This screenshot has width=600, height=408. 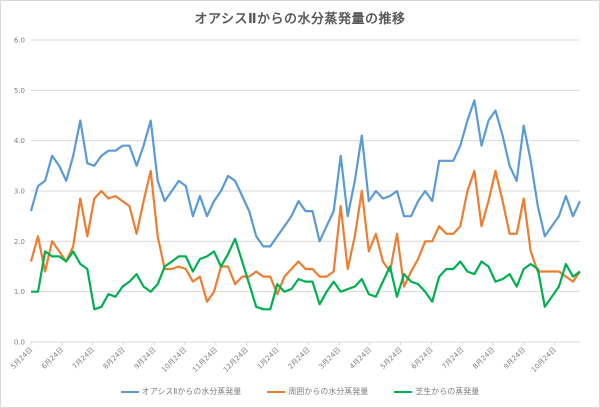 I want to click on y-tick-label: 0.0, so click(x=19, y=343).